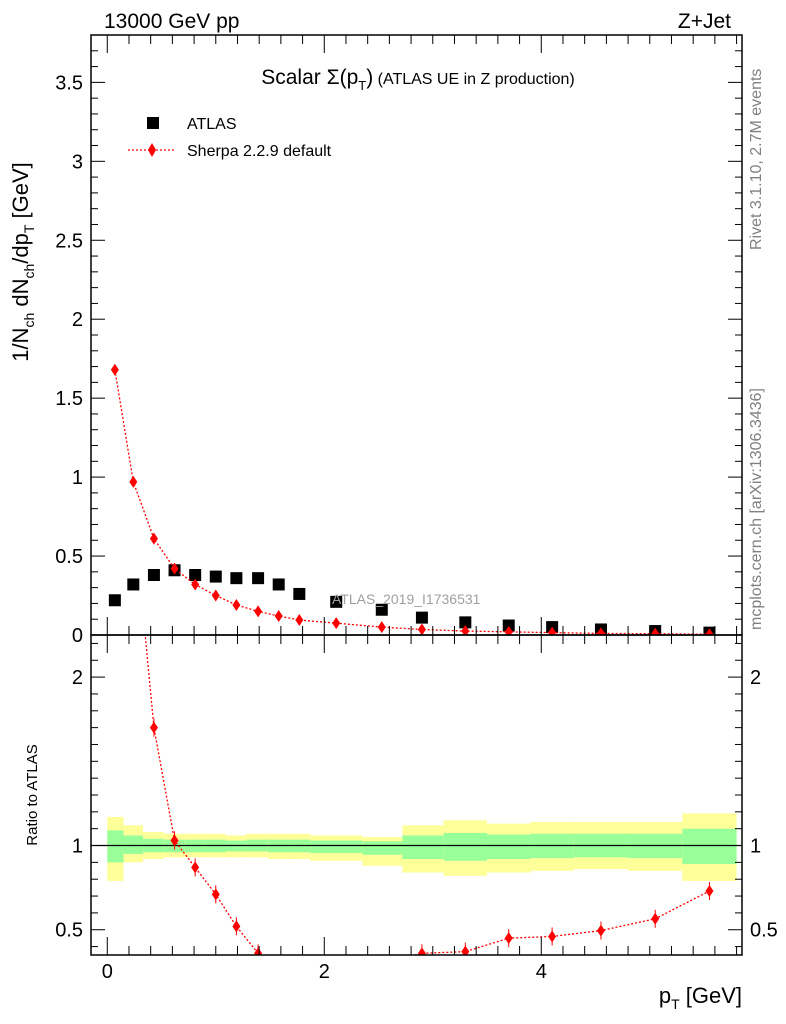  I want to click on y-tick-label: 0, so click(77, 636).